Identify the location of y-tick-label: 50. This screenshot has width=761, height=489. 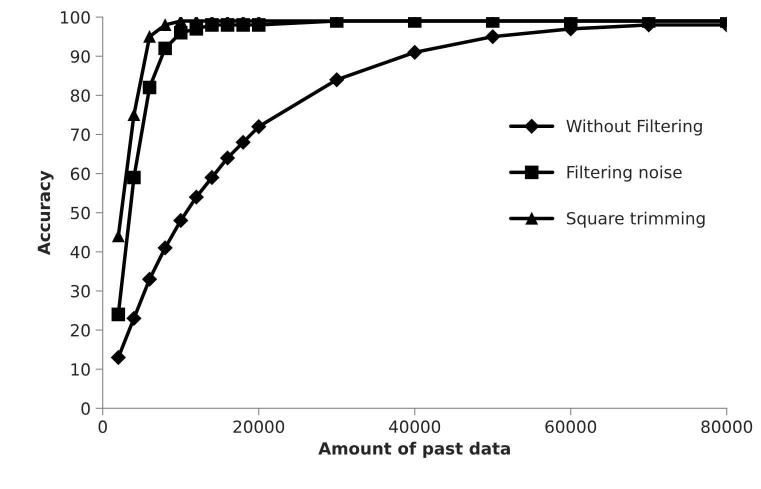
(80, 213).